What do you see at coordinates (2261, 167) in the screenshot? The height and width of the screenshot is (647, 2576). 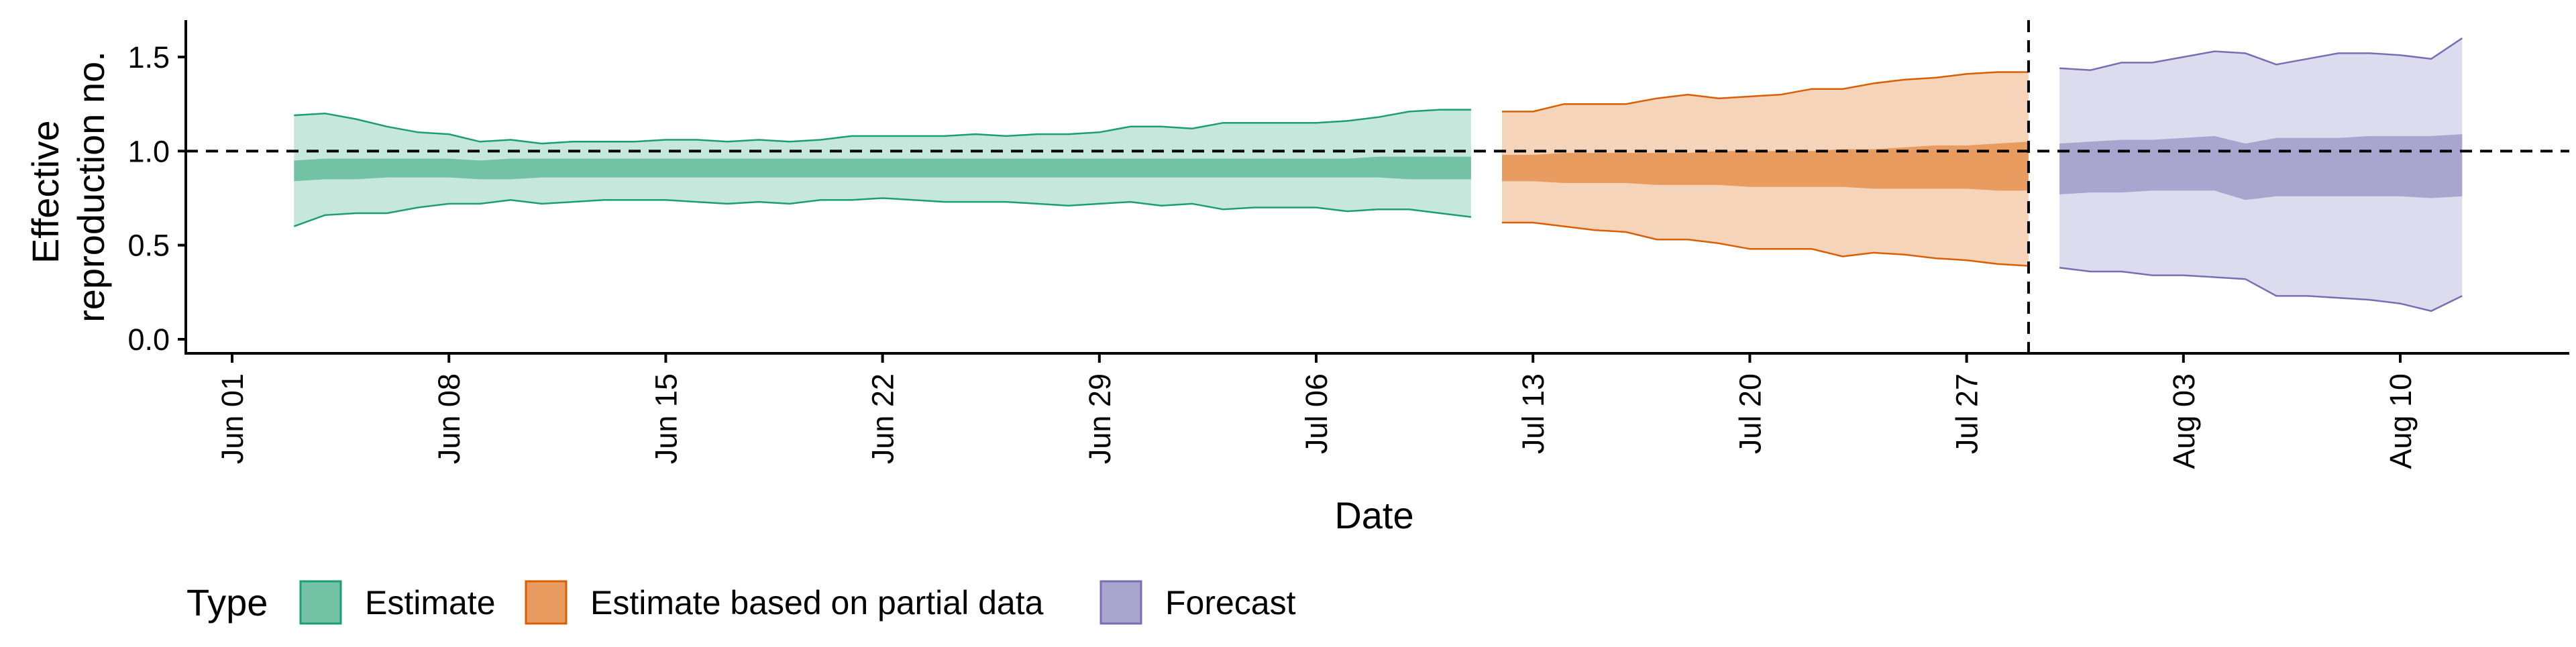 I see `band-50-forecast` at bounding box center [2261, 167].